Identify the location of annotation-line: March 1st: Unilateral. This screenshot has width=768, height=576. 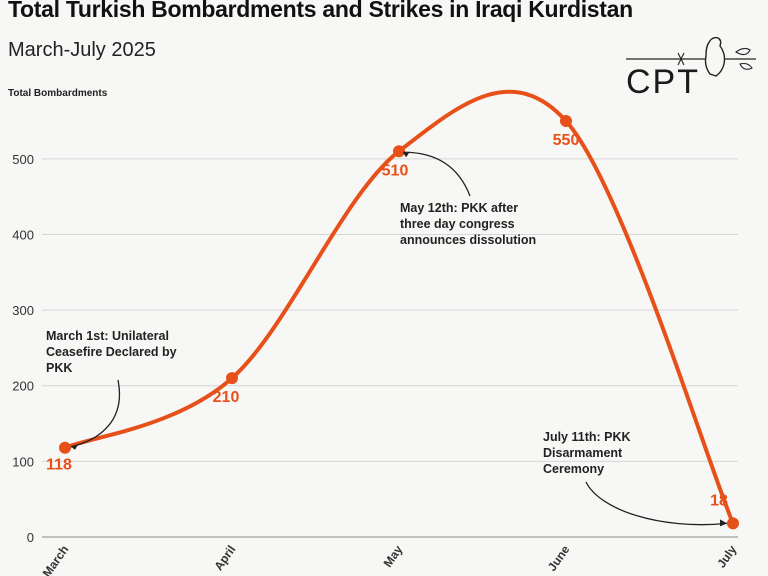
(107, 336).